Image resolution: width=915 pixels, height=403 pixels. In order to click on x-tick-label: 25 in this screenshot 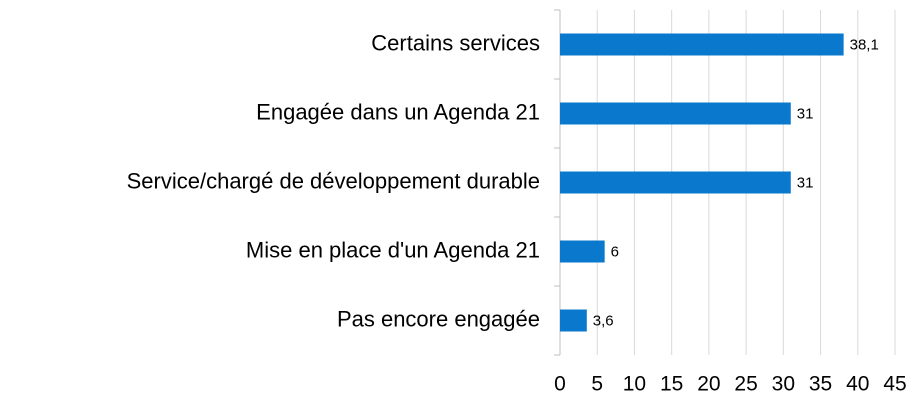, I will do `click(745, 384)`.